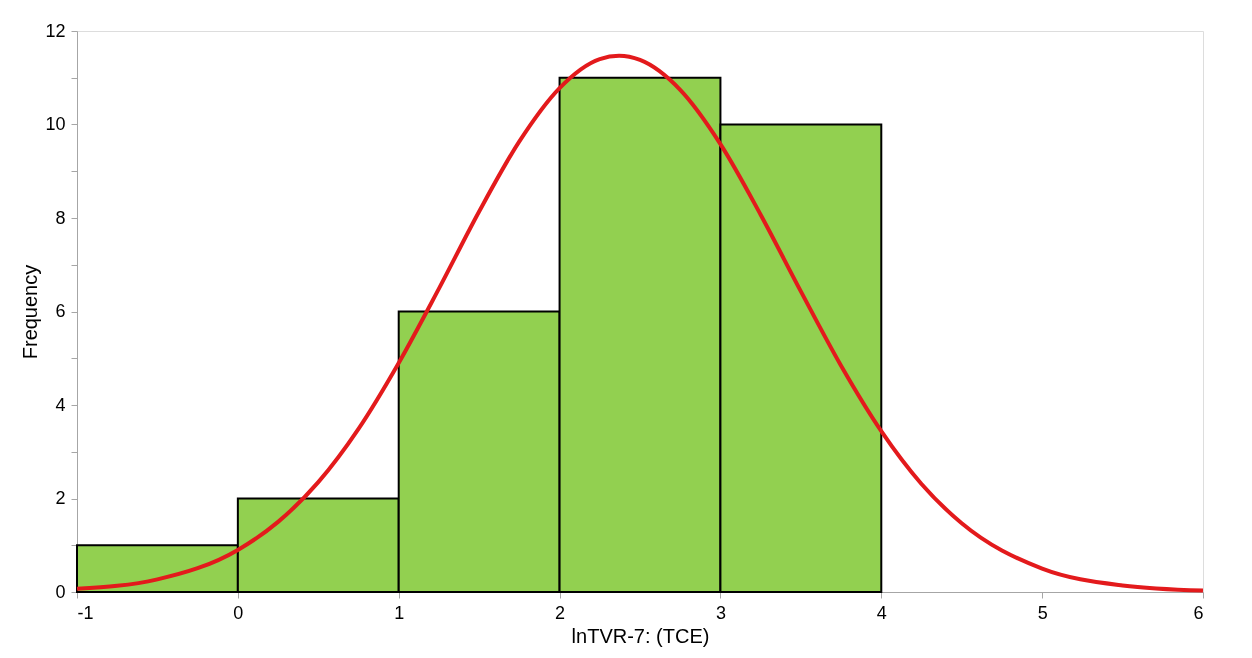 The height and width of the screenshot is (658, 1252). What do you see at coordinates (60, 311) in the screenshot?
I see `y-tick-label: 6` at bounding box center [60, 311].